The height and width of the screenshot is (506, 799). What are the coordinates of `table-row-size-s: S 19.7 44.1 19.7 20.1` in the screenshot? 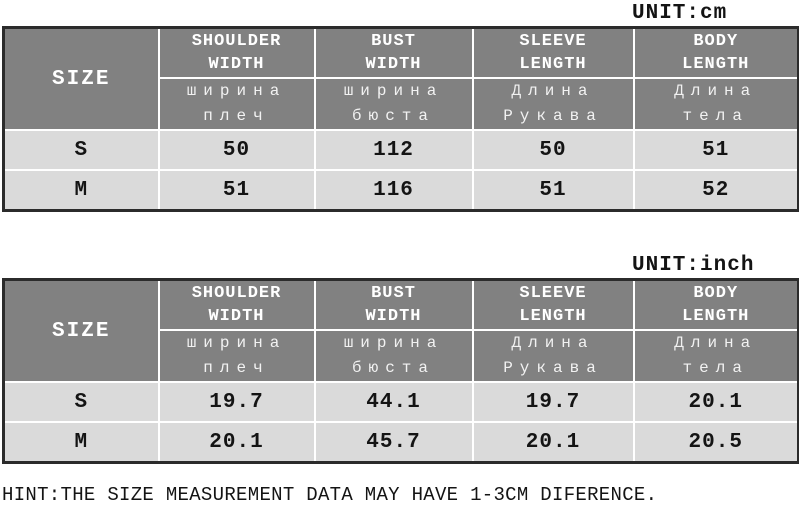 It's located at (400, 402).